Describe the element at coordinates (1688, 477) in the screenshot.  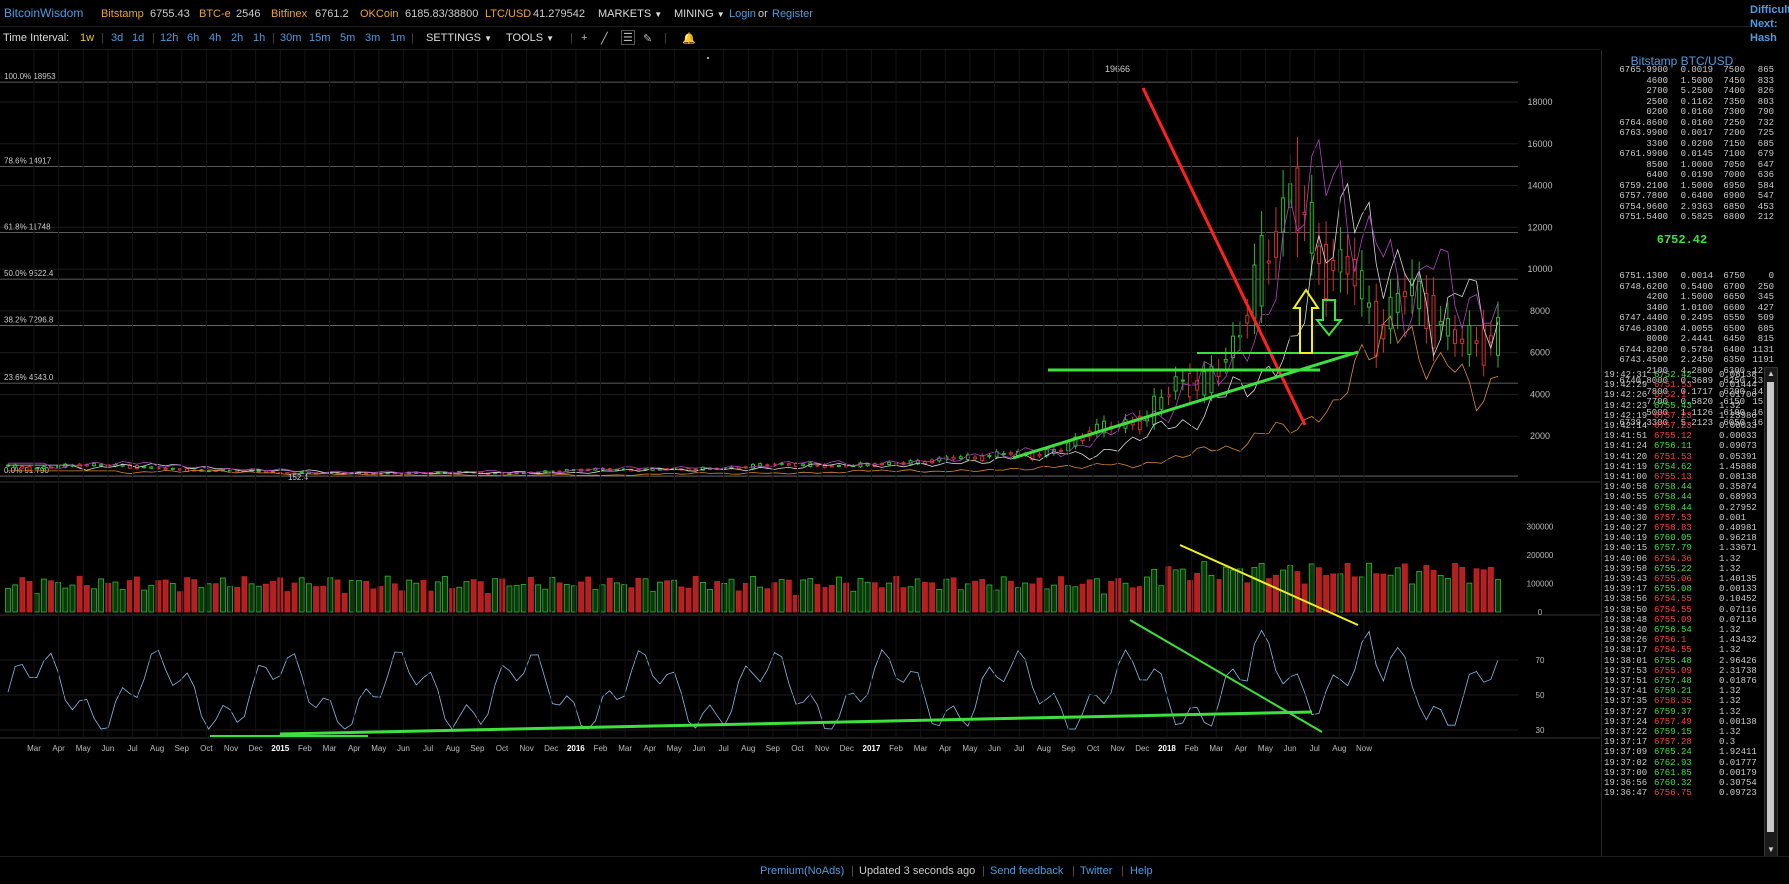
I see `trade-row: 19:41:00 6755.13 0.08138` at that location.